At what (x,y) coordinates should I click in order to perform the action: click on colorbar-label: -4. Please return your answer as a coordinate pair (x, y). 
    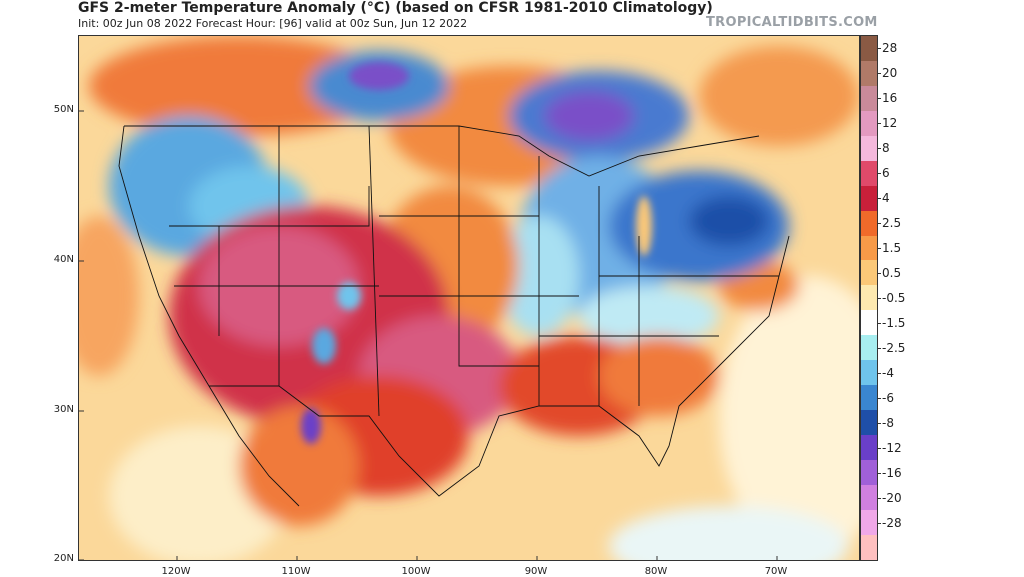
    Looking at the image, I should click on (888, 372).